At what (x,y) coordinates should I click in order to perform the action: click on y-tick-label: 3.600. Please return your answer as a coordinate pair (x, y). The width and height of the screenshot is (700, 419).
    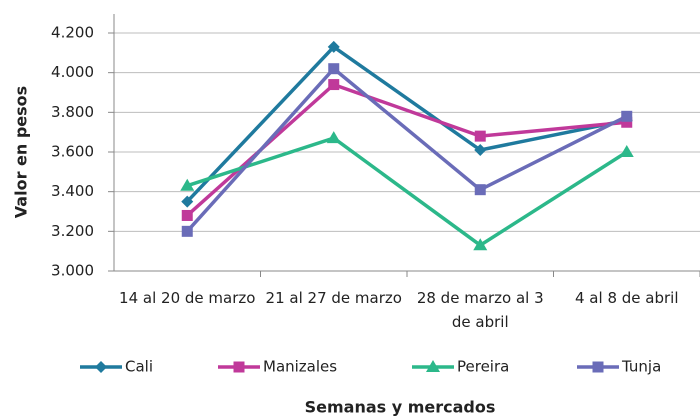
    Looking at the image, I should click on (72, 152).